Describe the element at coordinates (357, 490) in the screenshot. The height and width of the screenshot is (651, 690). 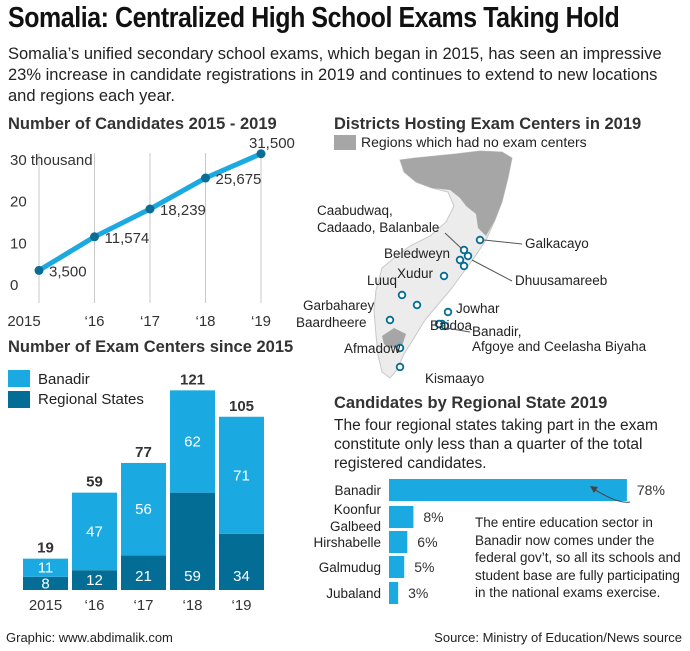
I see `state-category-label: Banadir` at that location.